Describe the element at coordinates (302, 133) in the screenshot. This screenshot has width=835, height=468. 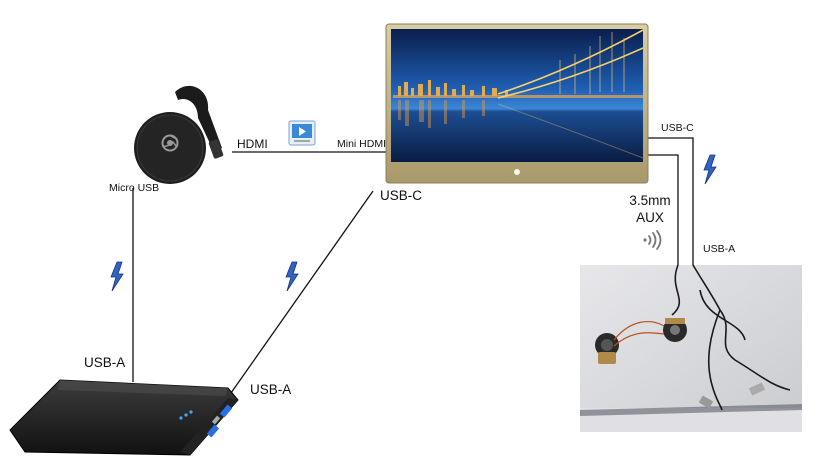
I see `video-play-icon` at that location.